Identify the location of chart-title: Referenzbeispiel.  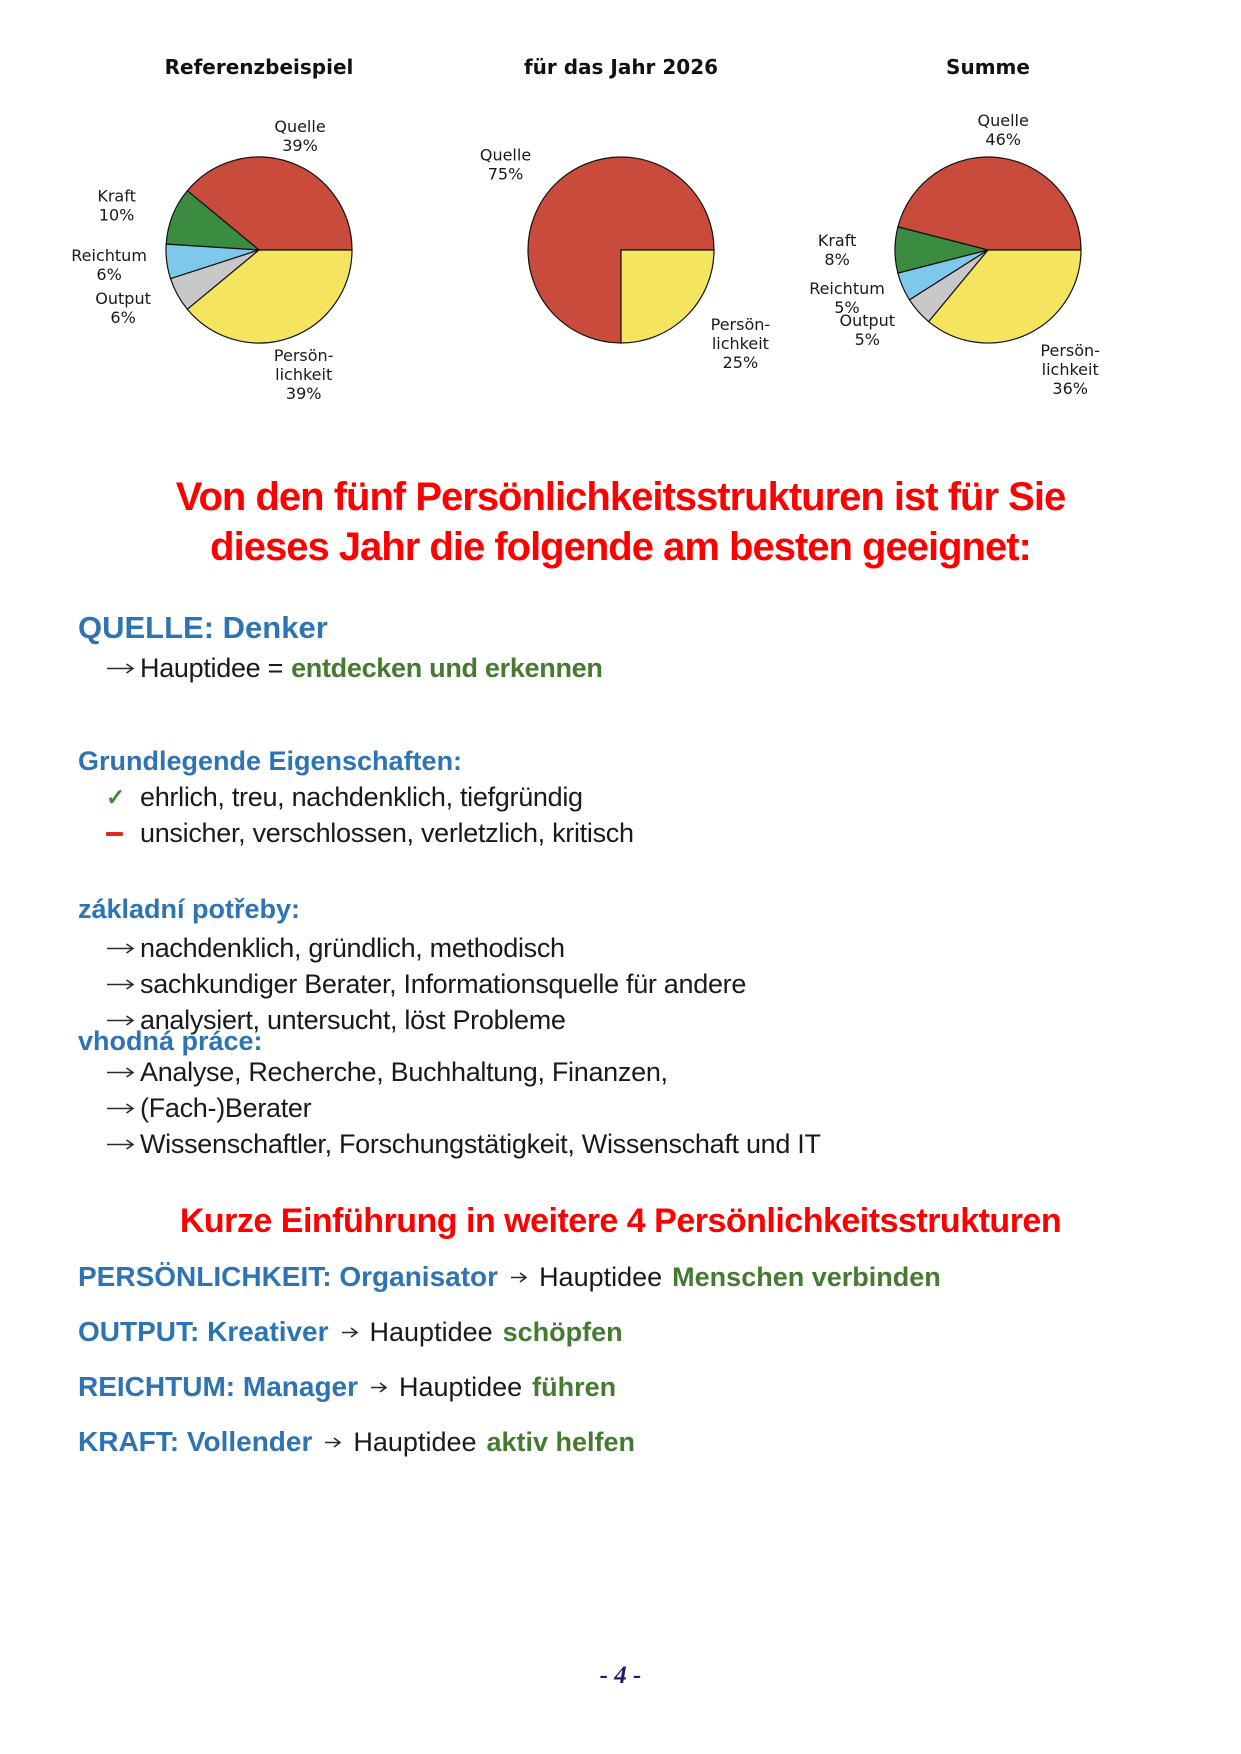
(259, 67).